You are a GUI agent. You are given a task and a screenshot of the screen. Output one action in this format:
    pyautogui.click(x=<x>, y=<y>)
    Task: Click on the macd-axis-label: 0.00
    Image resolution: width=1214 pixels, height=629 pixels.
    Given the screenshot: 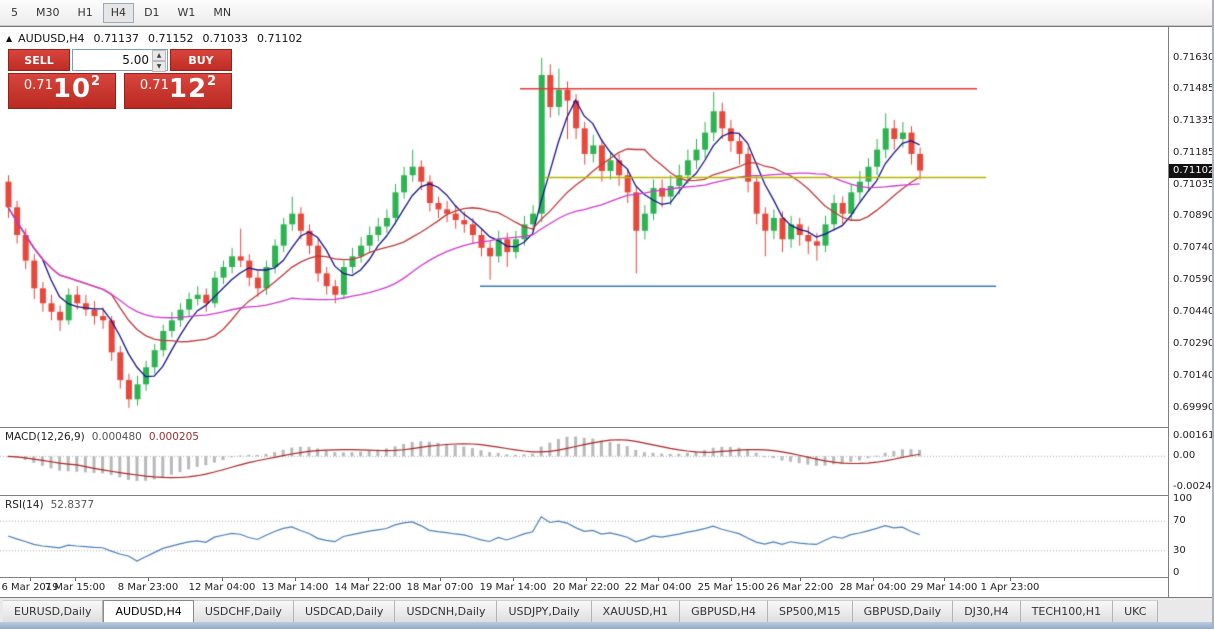 What is the action you would take?
    pyautogui.click(x=1184, y=456)
    